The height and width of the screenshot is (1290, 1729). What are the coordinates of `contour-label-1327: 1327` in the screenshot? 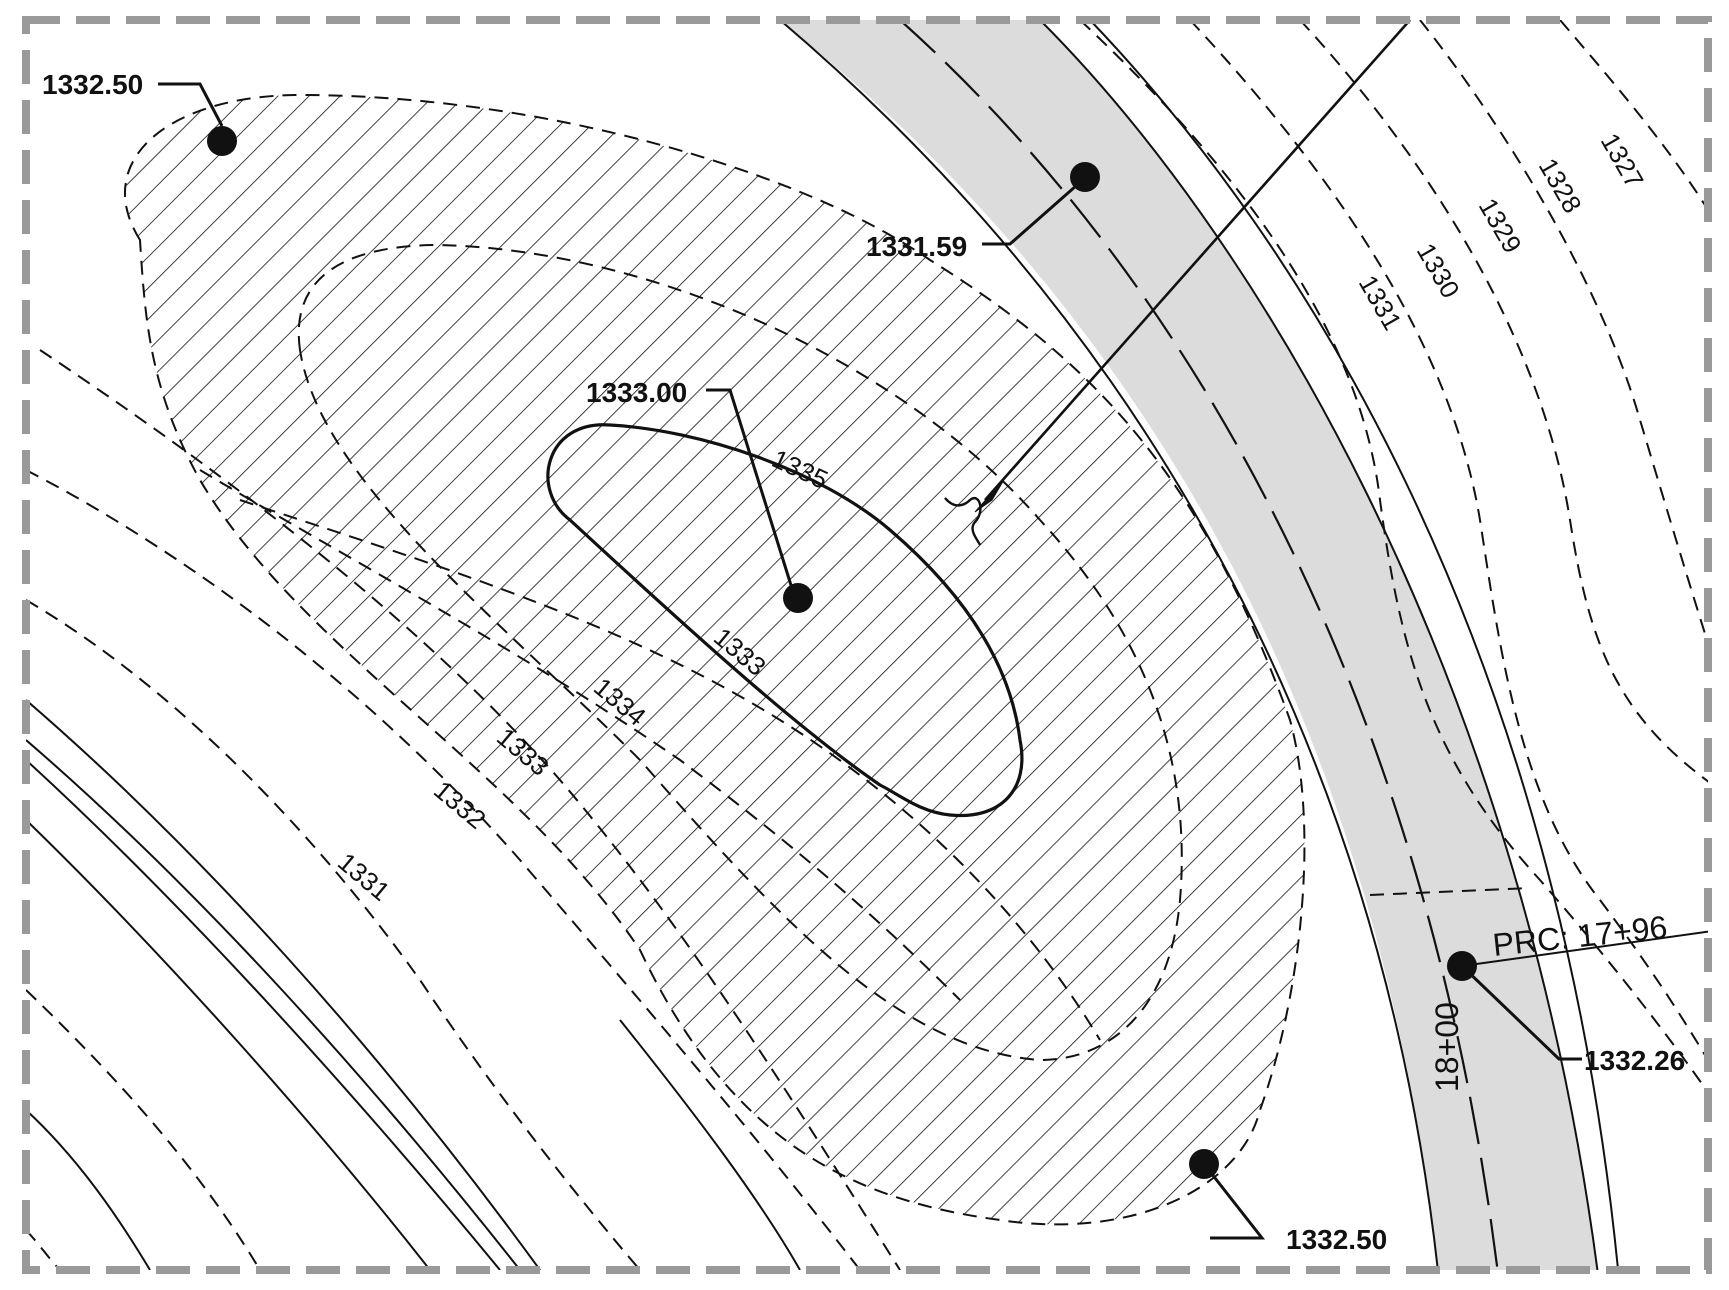 It's located at (1622, 160).